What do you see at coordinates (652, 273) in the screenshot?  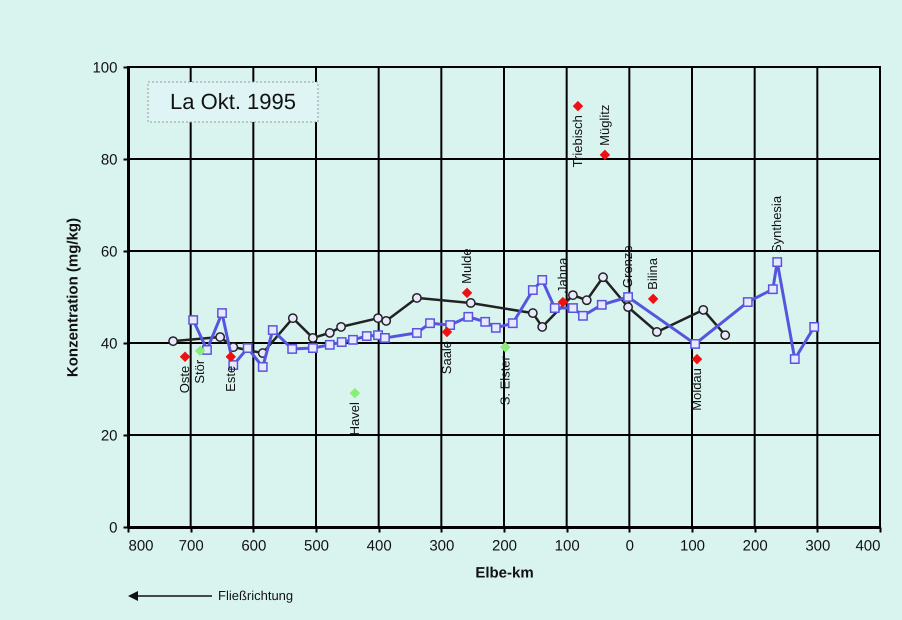 I see `annotation: Bilina` at bounding box center [652, 273].